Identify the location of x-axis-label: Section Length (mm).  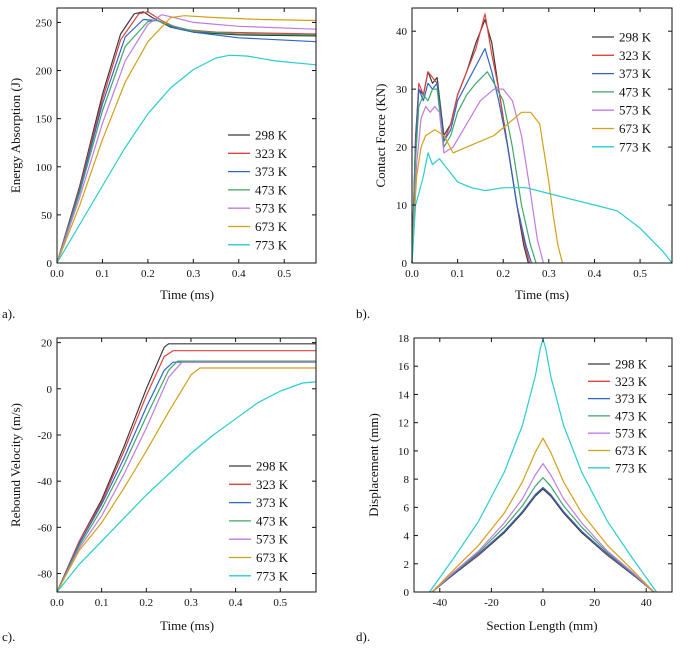
(541, 625).